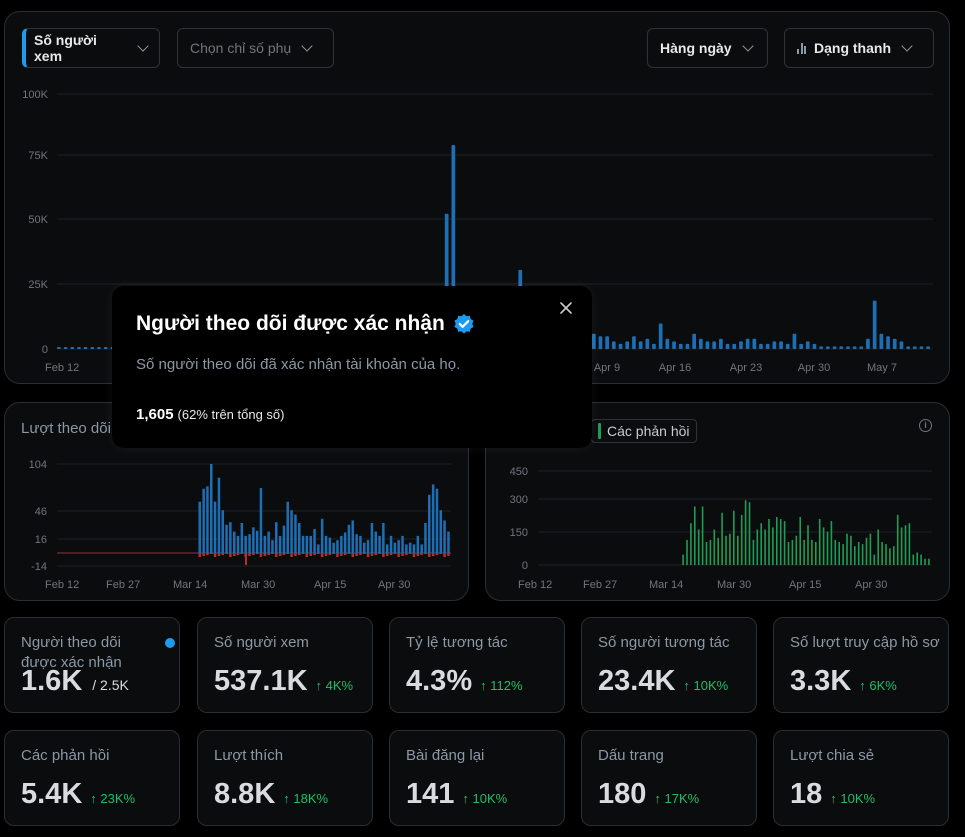  I want to click on interval-label: Hàng ngày, so click(696, 48).